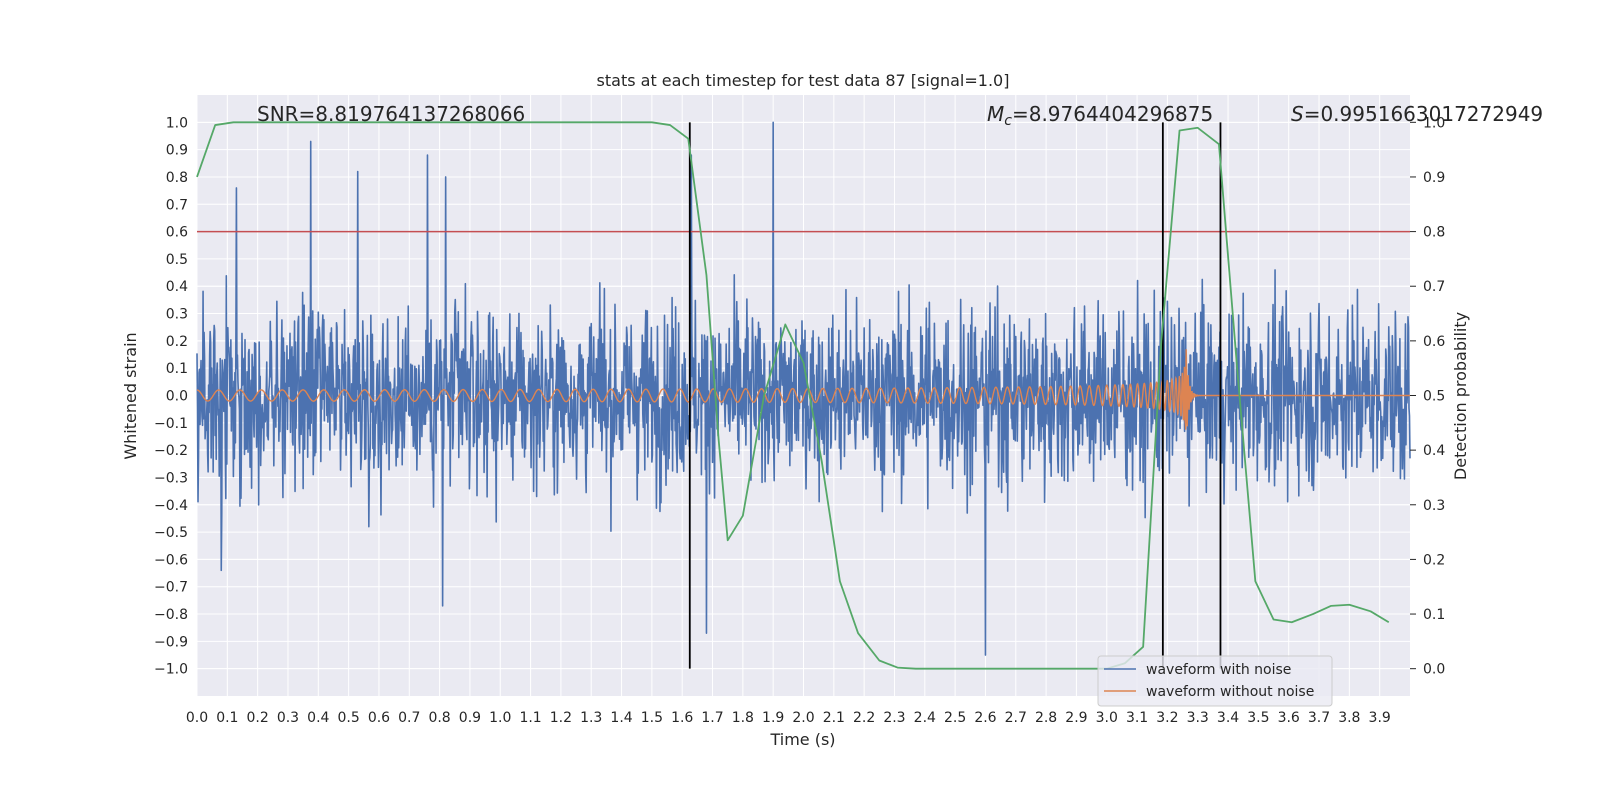 The width and height of the screenshot is (1600, 800). What do you see at coordinates (318, 718) in the screenshot?
I see `x-tick-label: 0.4` at bounding box center [318, 718].